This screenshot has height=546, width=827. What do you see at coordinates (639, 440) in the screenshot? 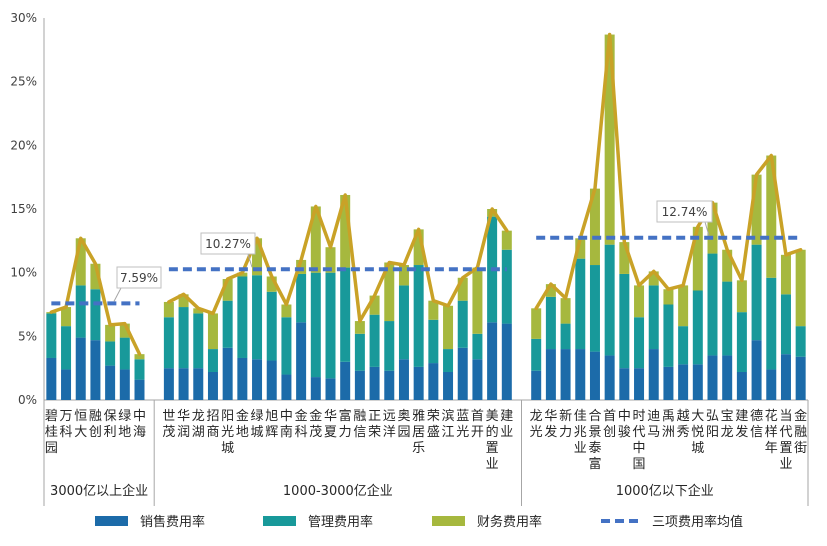
I see `category-label: 时代中国` at bounding box center [639, 440].